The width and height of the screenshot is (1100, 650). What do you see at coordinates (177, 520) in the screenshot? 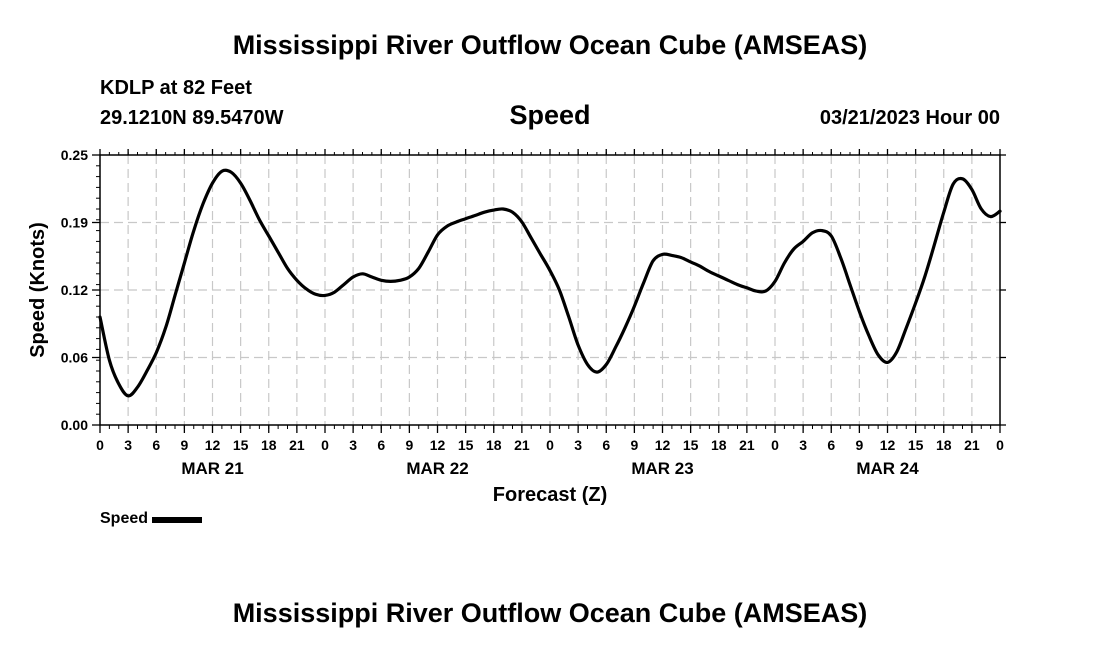
I see `legend-swatch` at bounding box center [177, 520].